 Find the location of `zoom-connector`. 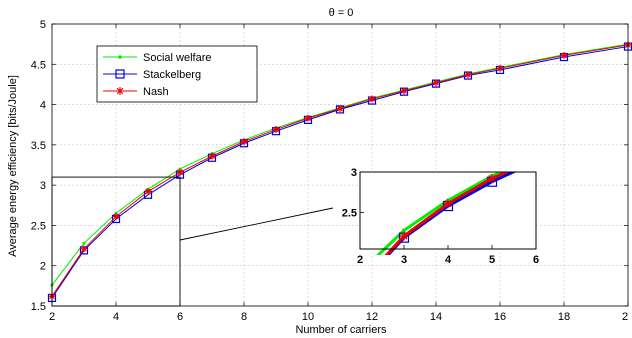

zoom-connector is located at coordinates (256, 224).